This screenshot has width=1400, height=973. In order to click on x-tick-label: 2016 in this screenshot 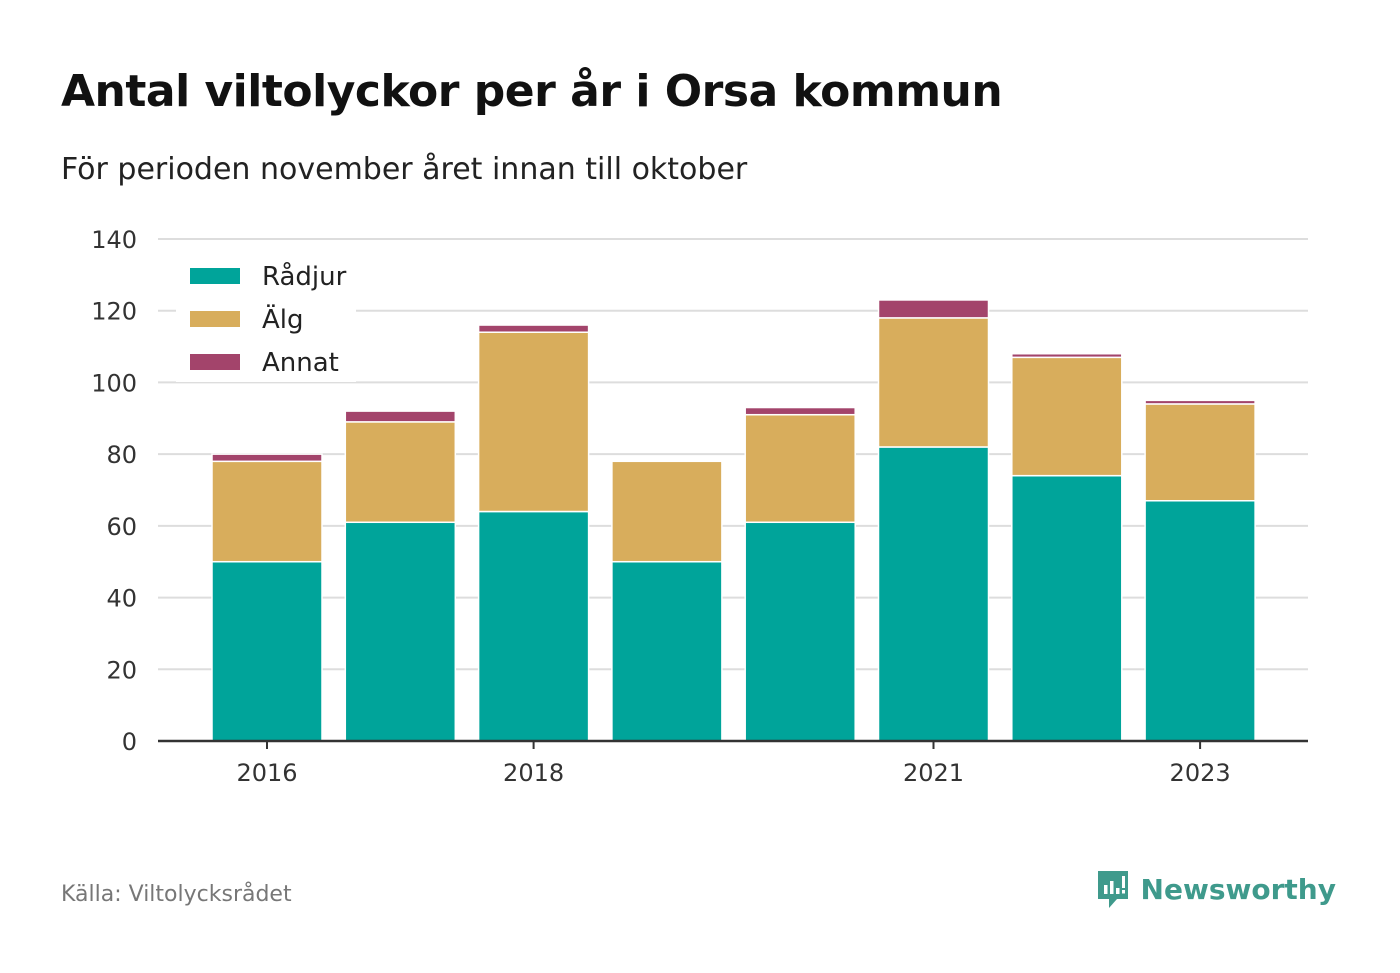, I will do `click(266, 773)`.